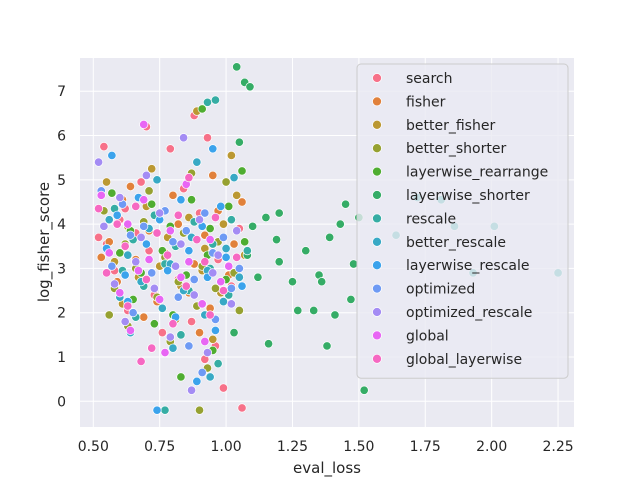 Image resolution: width=640 pixels, height=480 pixels. I want to click on legend-label: rescale, so click(431, 219).